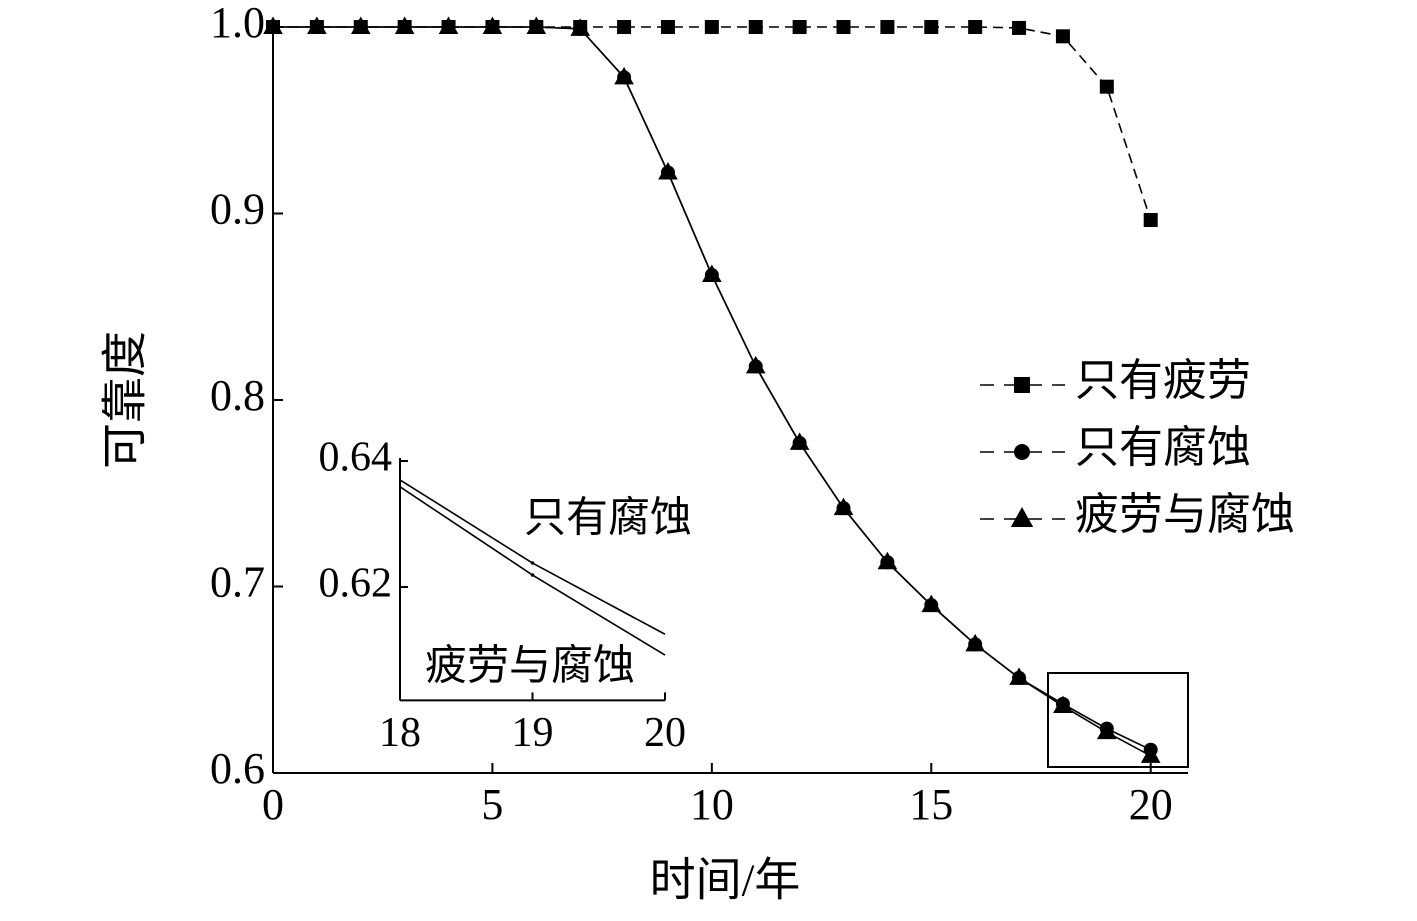  What do you see at coordinates (356, 584) in the screenshot?
I see `y-tick-label: 0.62` at bounding box center [356, 584].